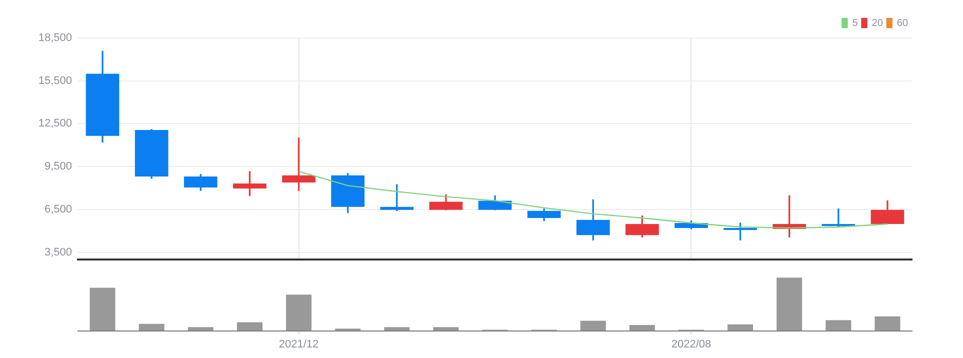 Image resolution: width=963 pixels, height=358 pixels. I want to click on y-tick-label: 3,500, so click(58, 252).